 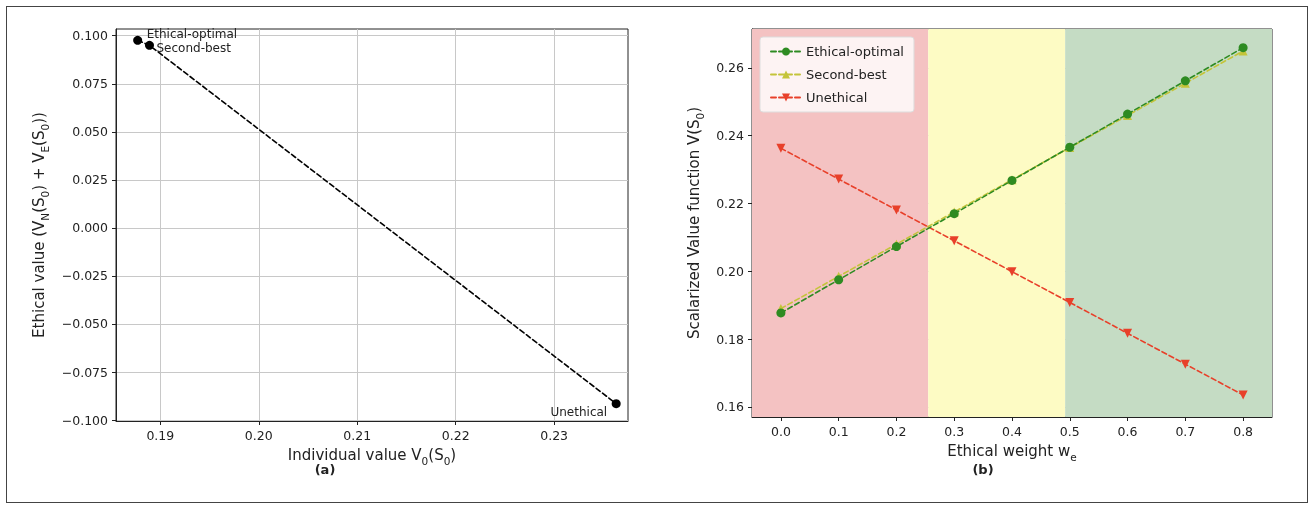 I want to click on x-tick-label: 0.19, so click(x=160, y=435).